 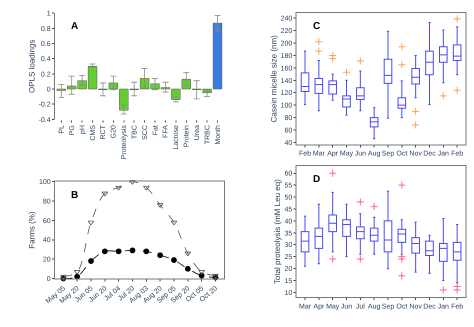 What do you see at coordinates (74, 26) in the screenshot?
I see `annotation: A` at bounding box center [74, 26].